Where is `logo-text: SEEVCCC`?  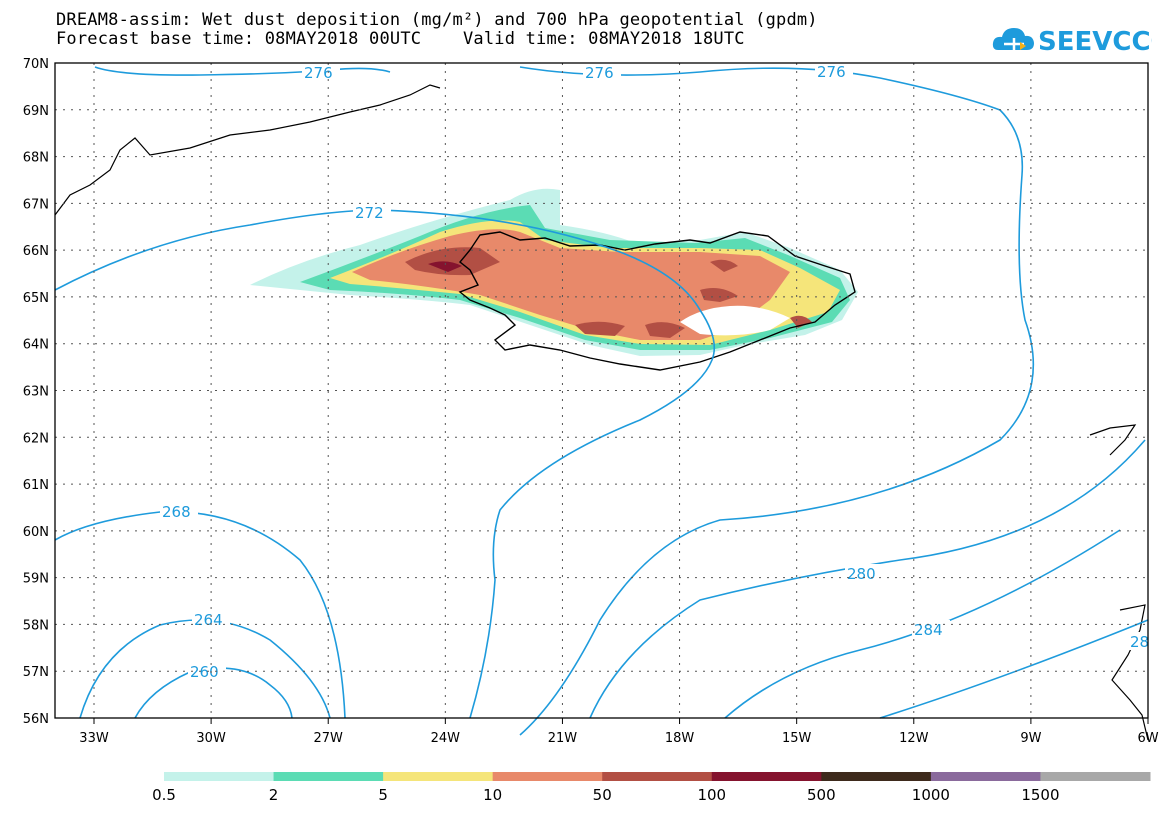
logo-text: SEEVCCC is located at coordinates (1095, 42).